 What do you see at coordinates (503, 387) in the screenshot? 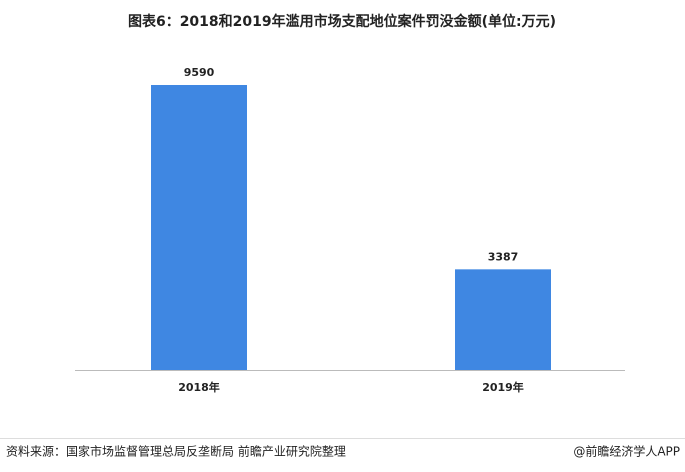
I see `x-tick-label: 2019年` at bounding box center [503, 387].